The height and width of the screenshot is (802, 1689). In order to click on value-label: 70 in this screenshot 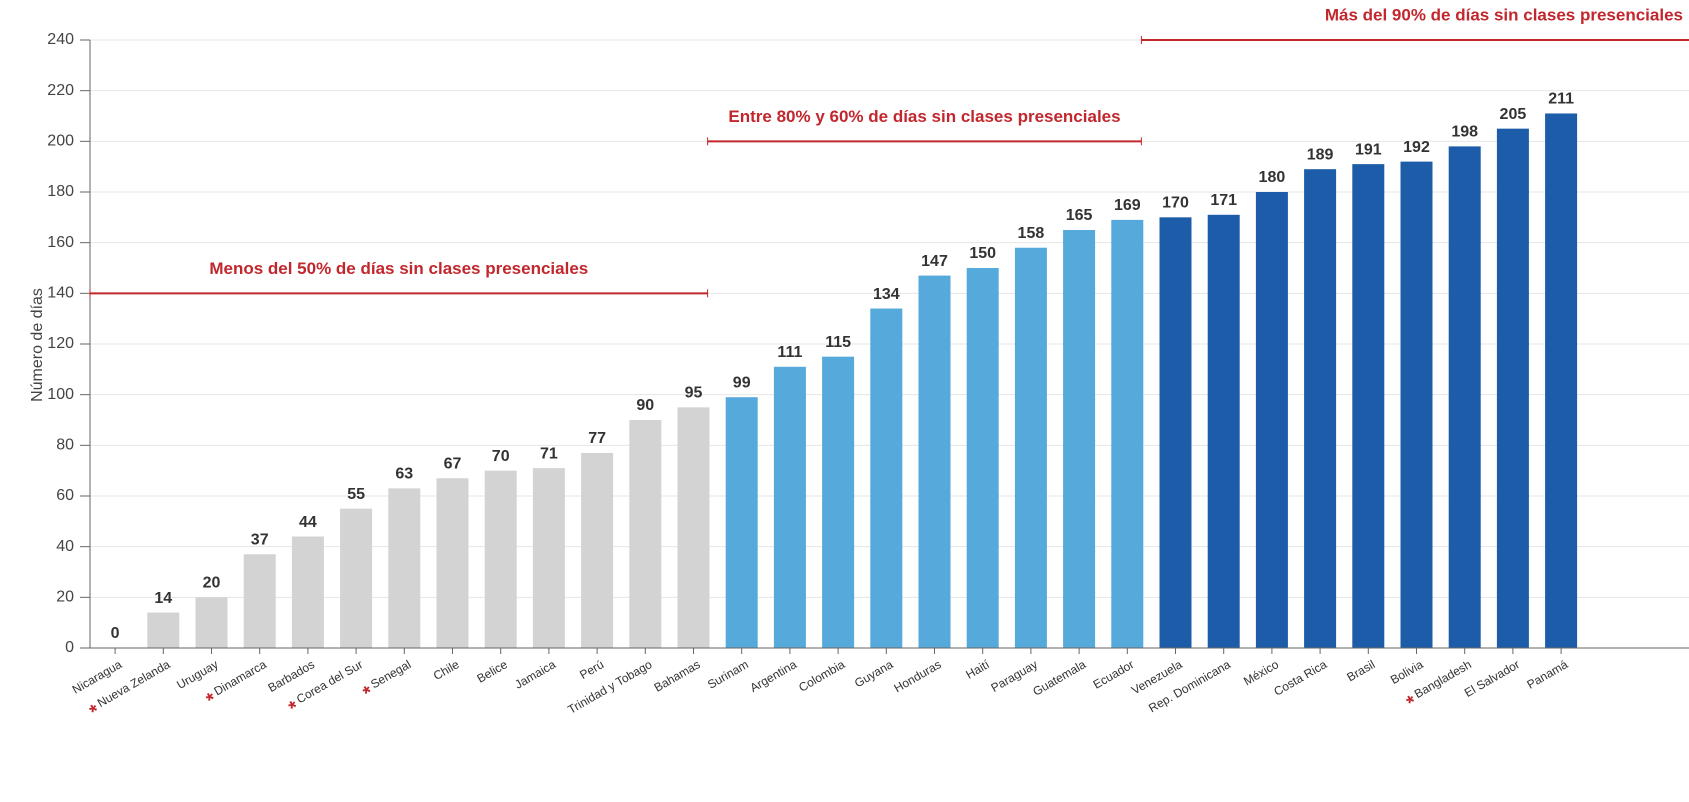, I will do `click(501, 456)`.